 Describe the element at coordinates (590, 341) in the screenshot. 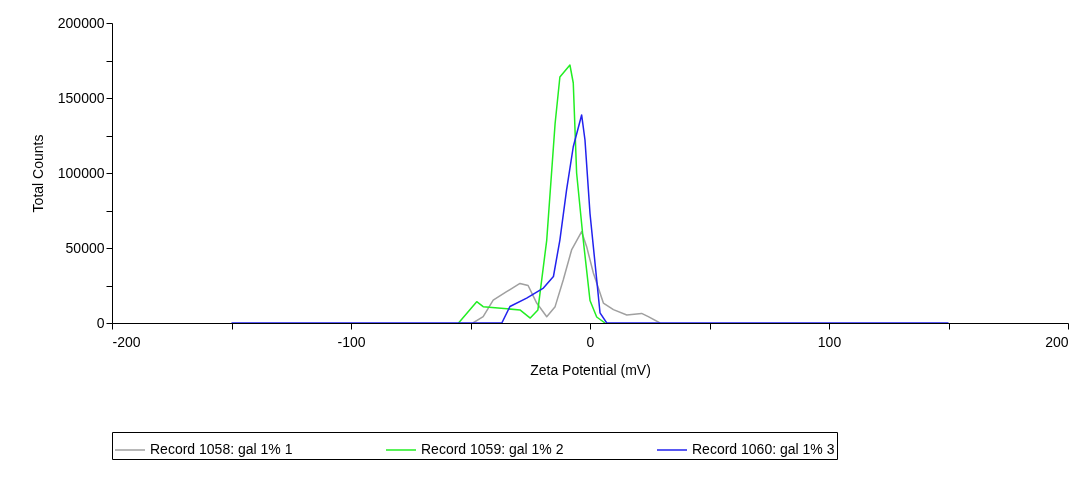

I see `x-tick-label: 0` at that location.